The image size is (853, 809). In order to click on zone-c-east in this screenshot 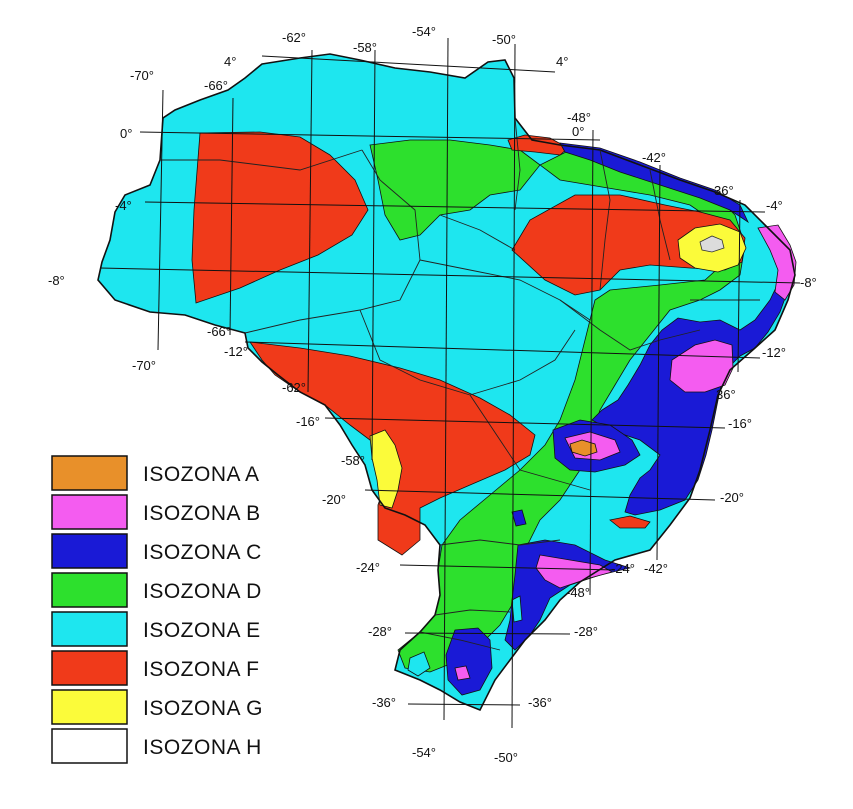, I will do `click(654, 183)`.